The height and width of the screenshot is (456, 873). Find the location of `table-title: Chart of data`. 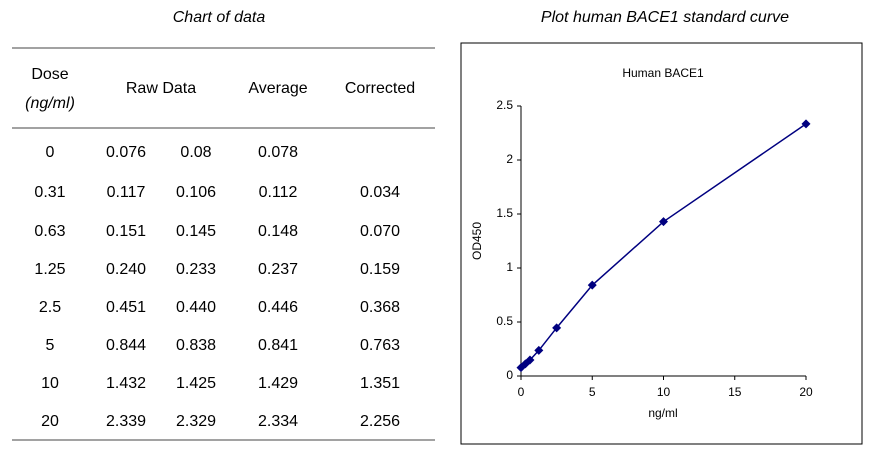

table-title: Chart of data is located at coordinates (219, 17).